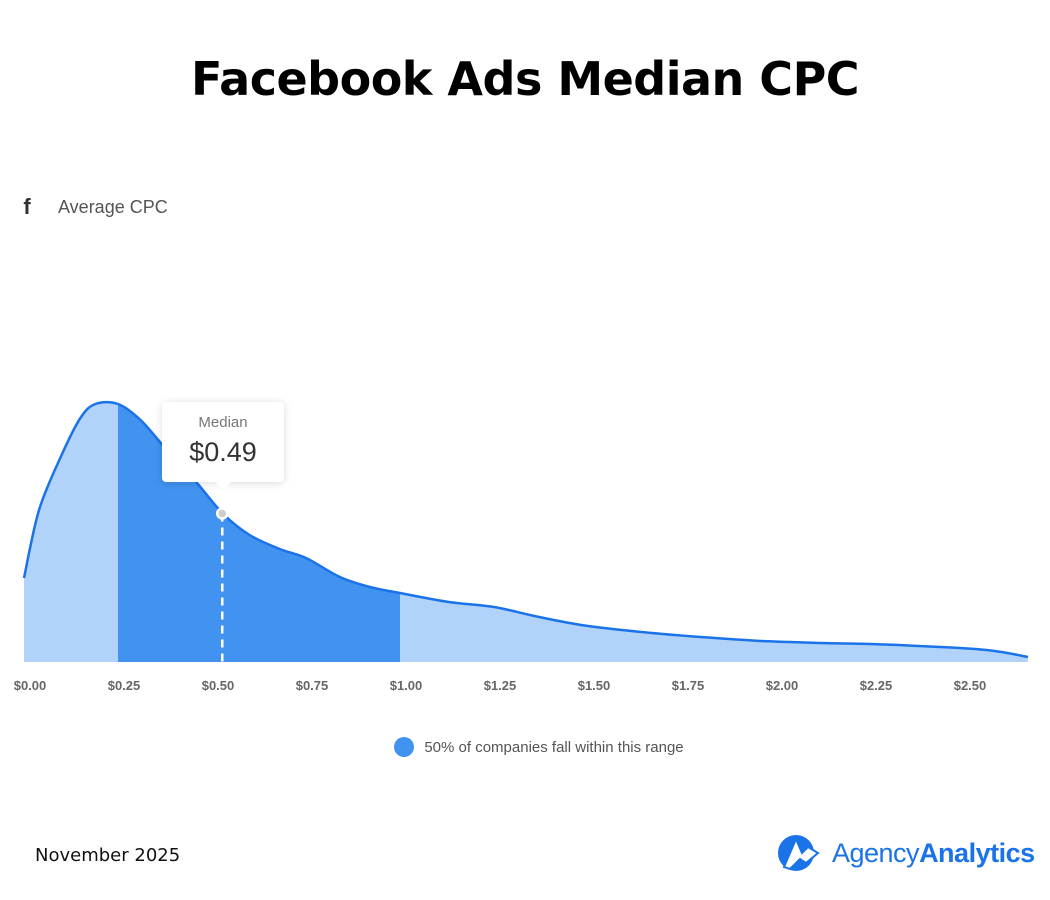 Image resolution: width=1050 pixels, height=900 pixels. I want to click on date-label: November 2025, so click(108, 855).